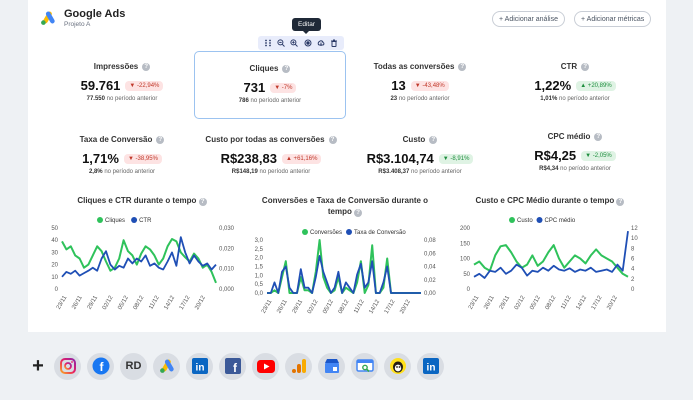 This screenshot has height=400, width=693. What do you see at coordinates (254, 87) in the screenshot?
I see `metric-value: 731` at bounding box center [254, 87].